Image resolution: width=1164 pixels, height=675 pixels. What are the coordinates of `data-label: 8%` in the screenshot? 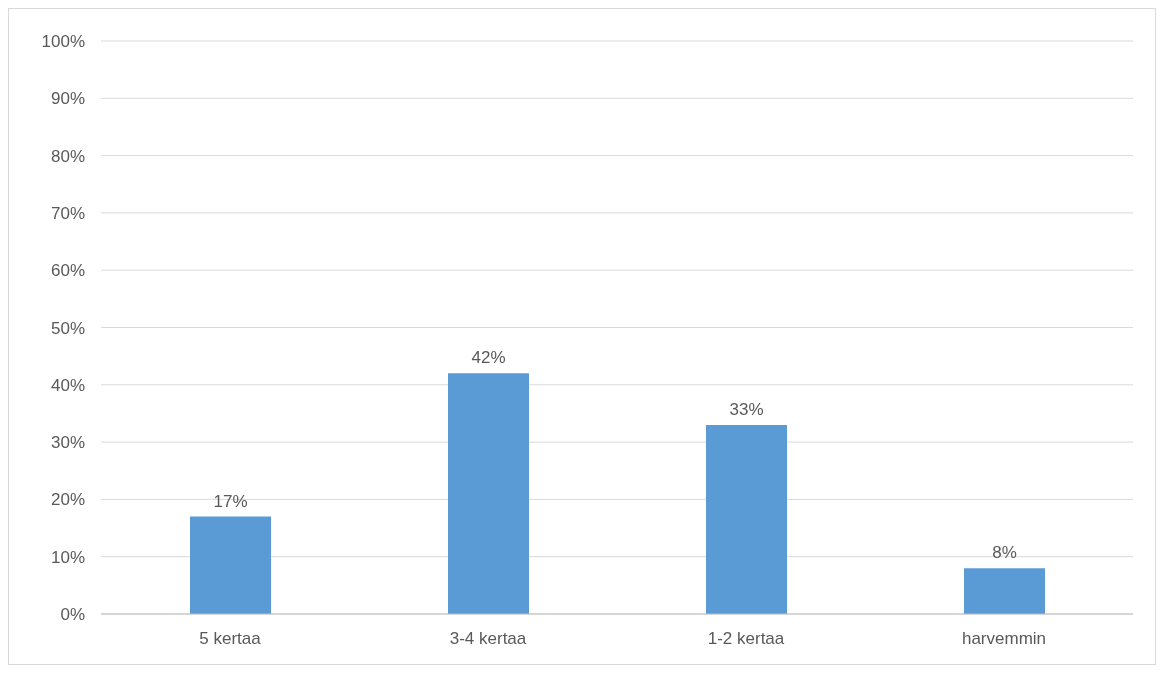 It's located at (1004, 553).